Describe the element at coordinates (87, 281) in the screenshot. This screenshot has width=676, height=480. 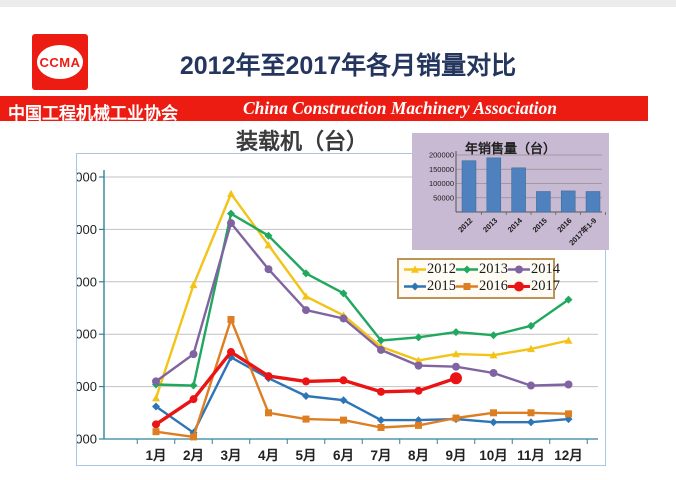
I see `svg-text: 18000` at that location.